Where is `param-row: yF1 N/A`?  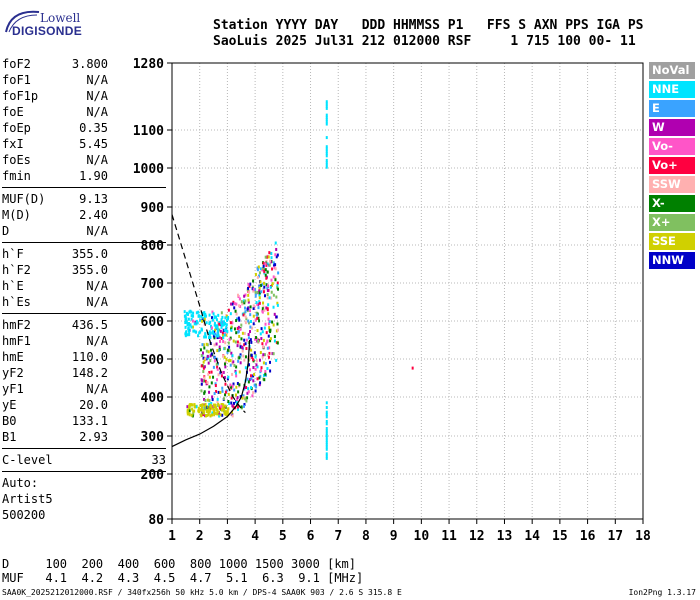
param-row: yF1 N/A is located at coordinates (84, 389).